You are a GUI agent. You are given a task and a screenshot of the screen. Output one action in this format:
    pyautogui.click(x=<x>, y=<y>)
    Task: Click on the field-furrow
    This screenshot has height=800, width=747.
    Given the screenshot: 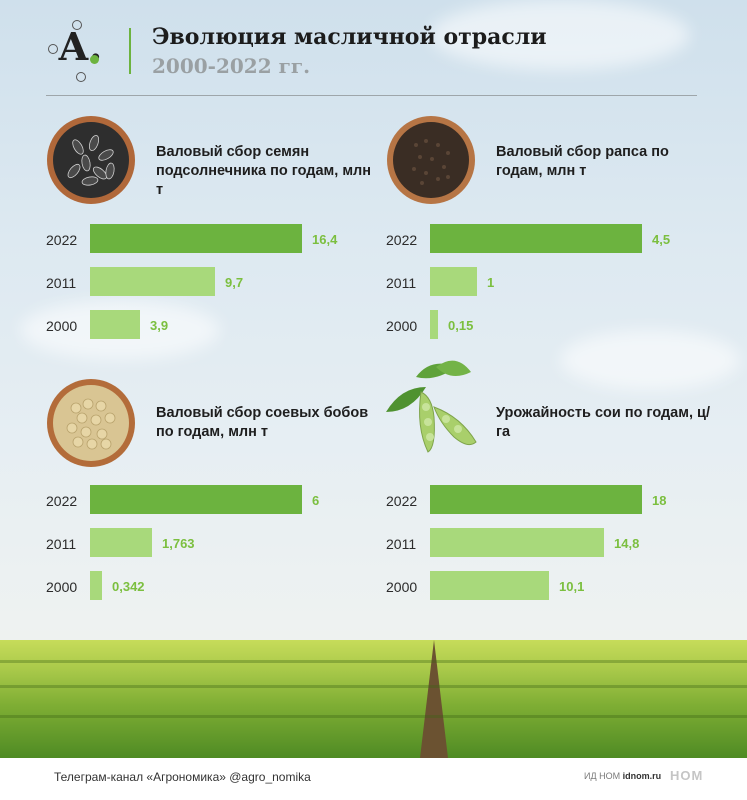 What is the action you would take?
    pyautogui.click(x=434, y=699)
    